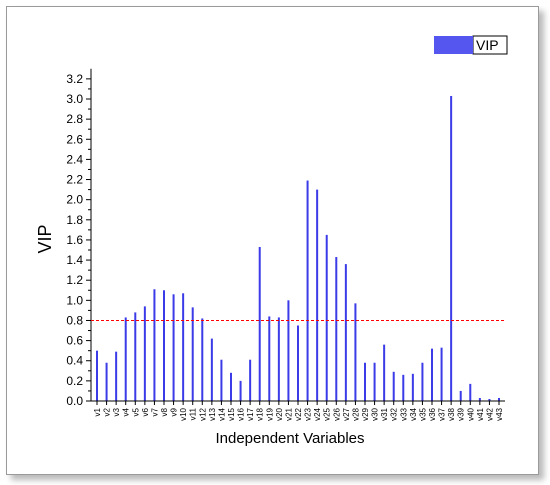  I want to click on x-tick-label: v5, so click(135, 411).